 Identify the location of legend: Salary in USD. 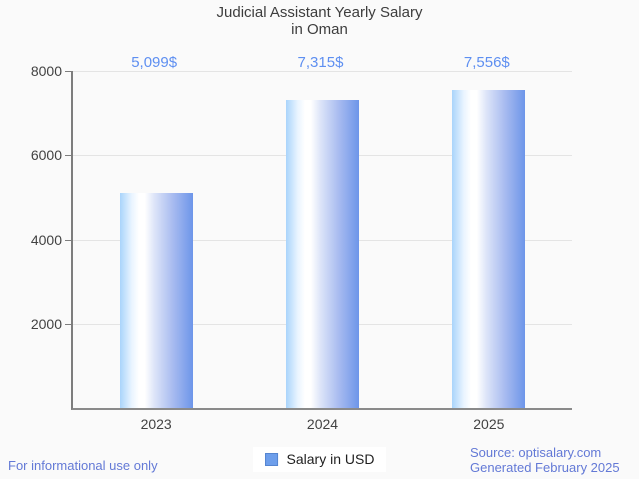
(319, 459).